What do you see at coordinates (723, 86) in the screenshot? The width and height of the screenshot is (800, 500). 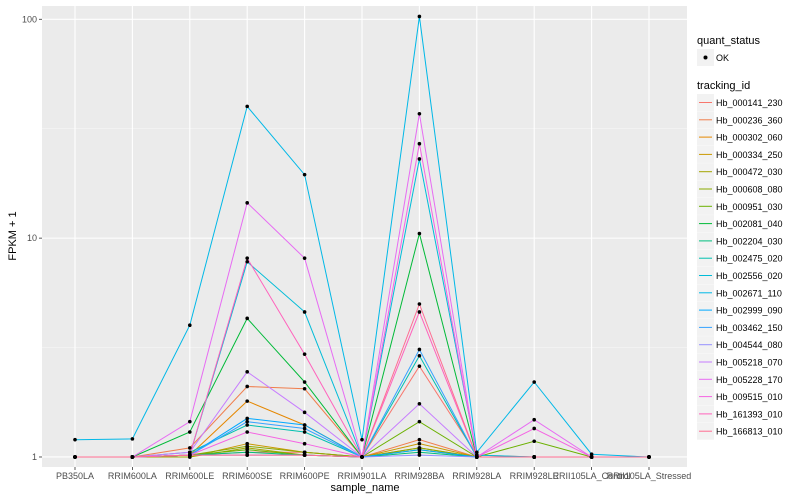 I see `legend-lines-title: tracking_id` at bounding box center [723, 86].